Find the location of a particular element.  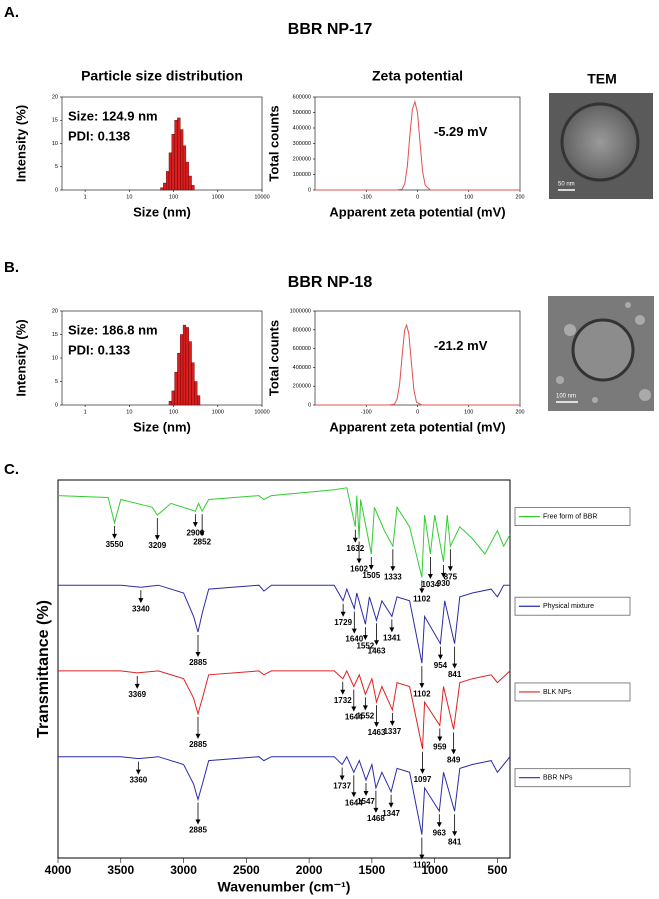

peak-label: 1337 is located at coordinates (392, 731).